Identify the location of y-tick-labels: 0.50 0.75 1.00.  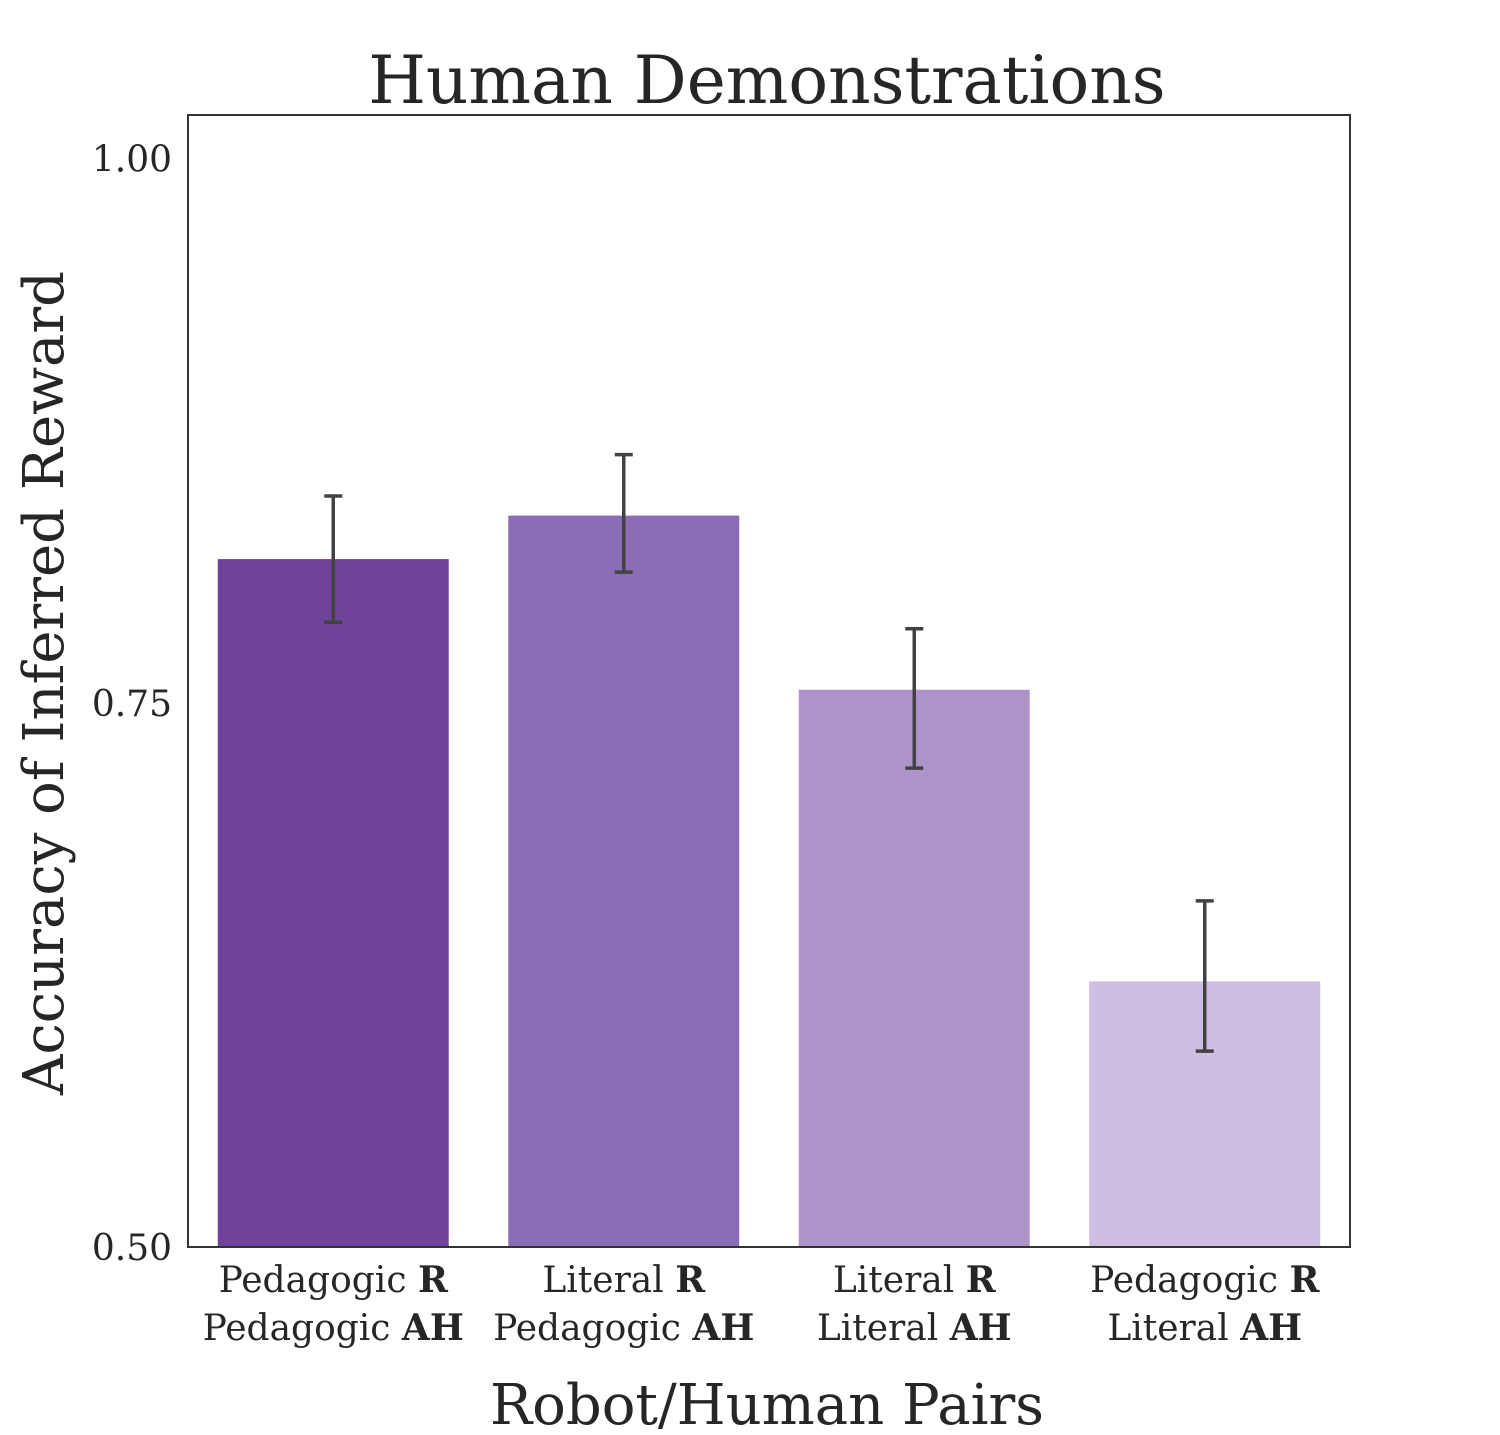
(132, 704).